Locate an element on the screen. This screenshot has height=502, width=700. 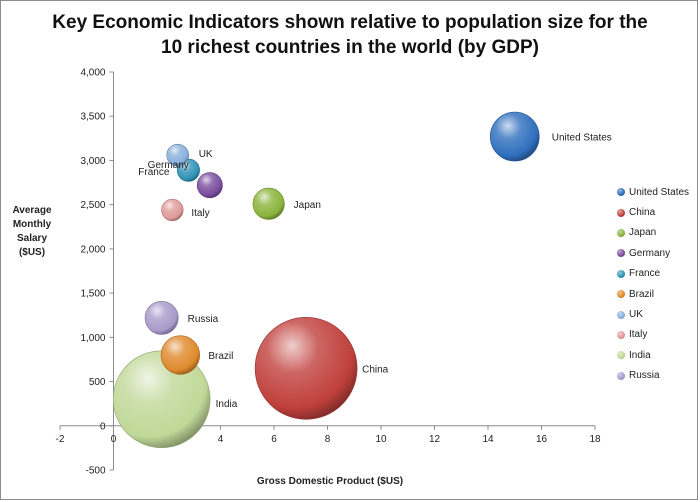
x-tick-label: 16 is located at coordinates (542, 439).